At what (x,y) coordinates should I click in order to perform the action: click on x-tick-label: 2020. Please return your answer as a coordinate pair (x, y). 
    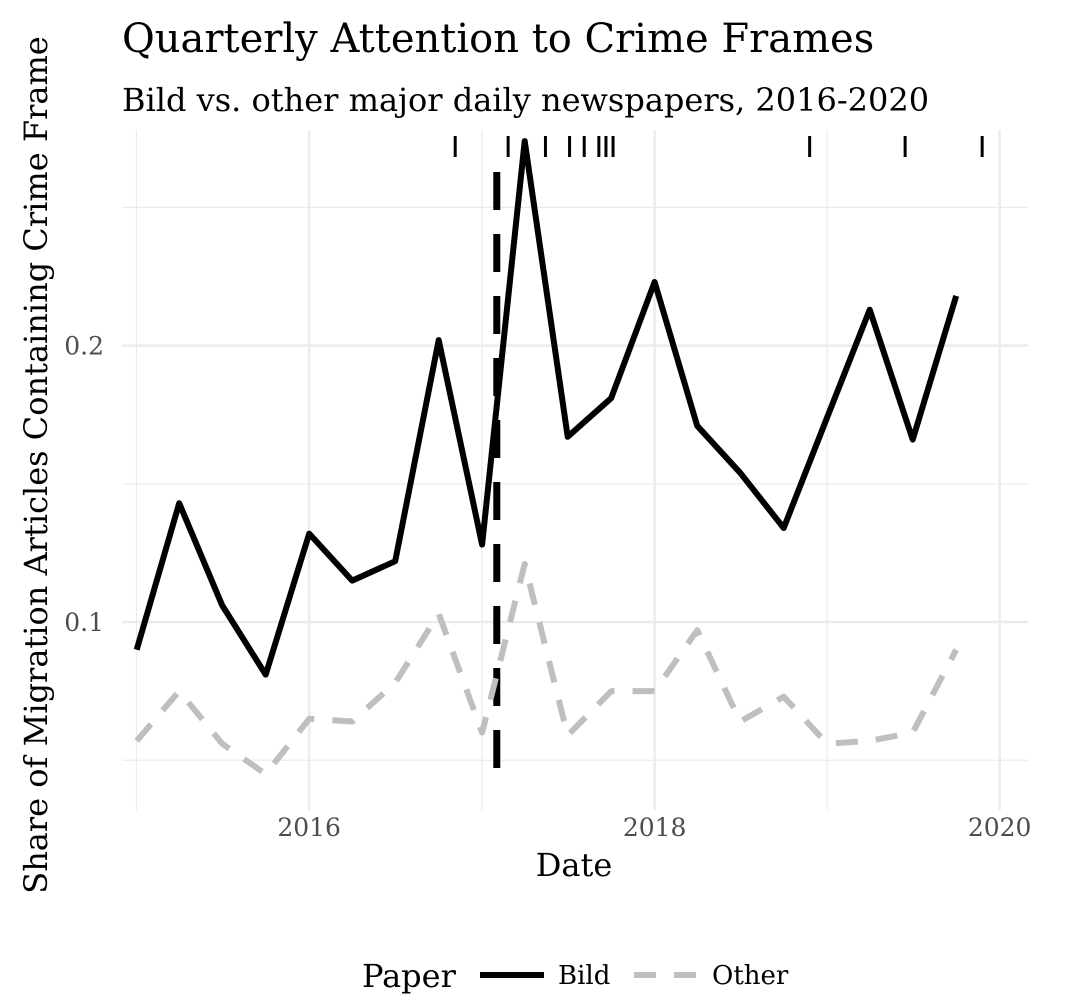
    Looking at the image, I should click on (1000, 827).